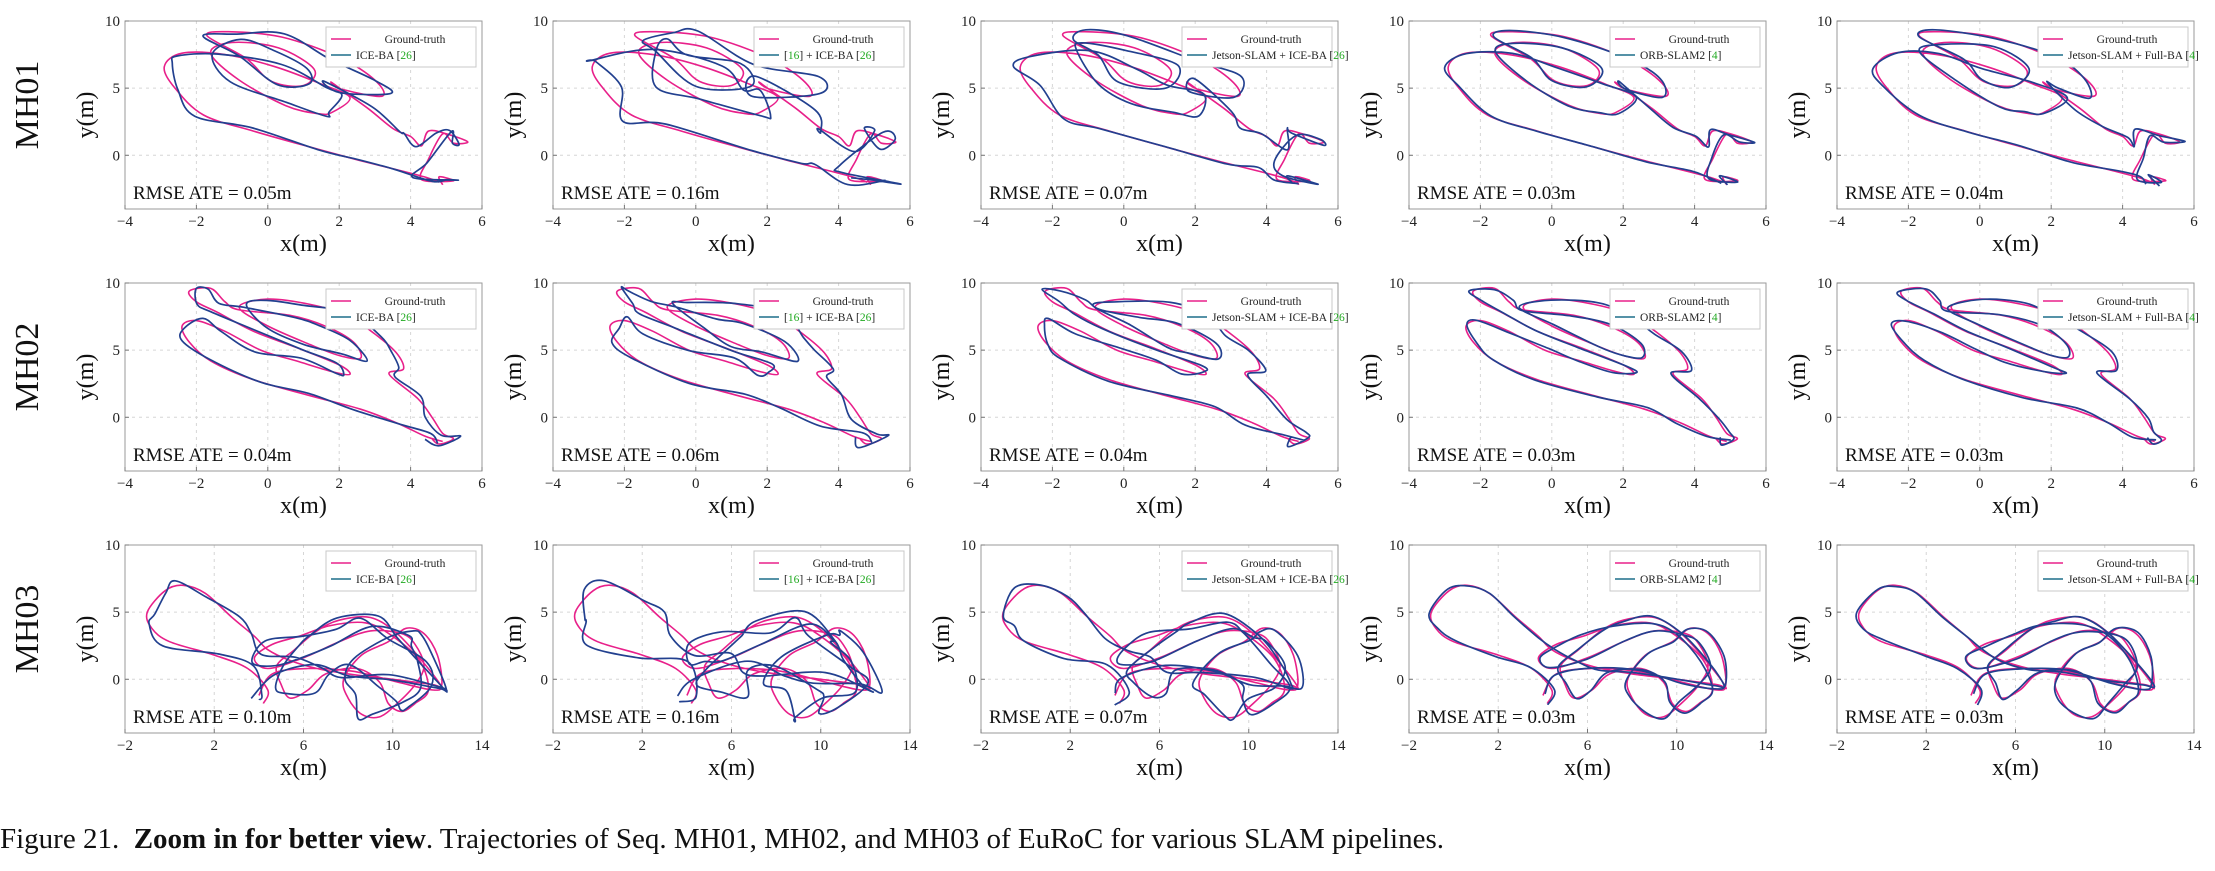 The image size is (2215, 871). Describe the element at coordinates (60, 839) in the screenshot. I see `caption-prefix: Figure 21.` at that location.